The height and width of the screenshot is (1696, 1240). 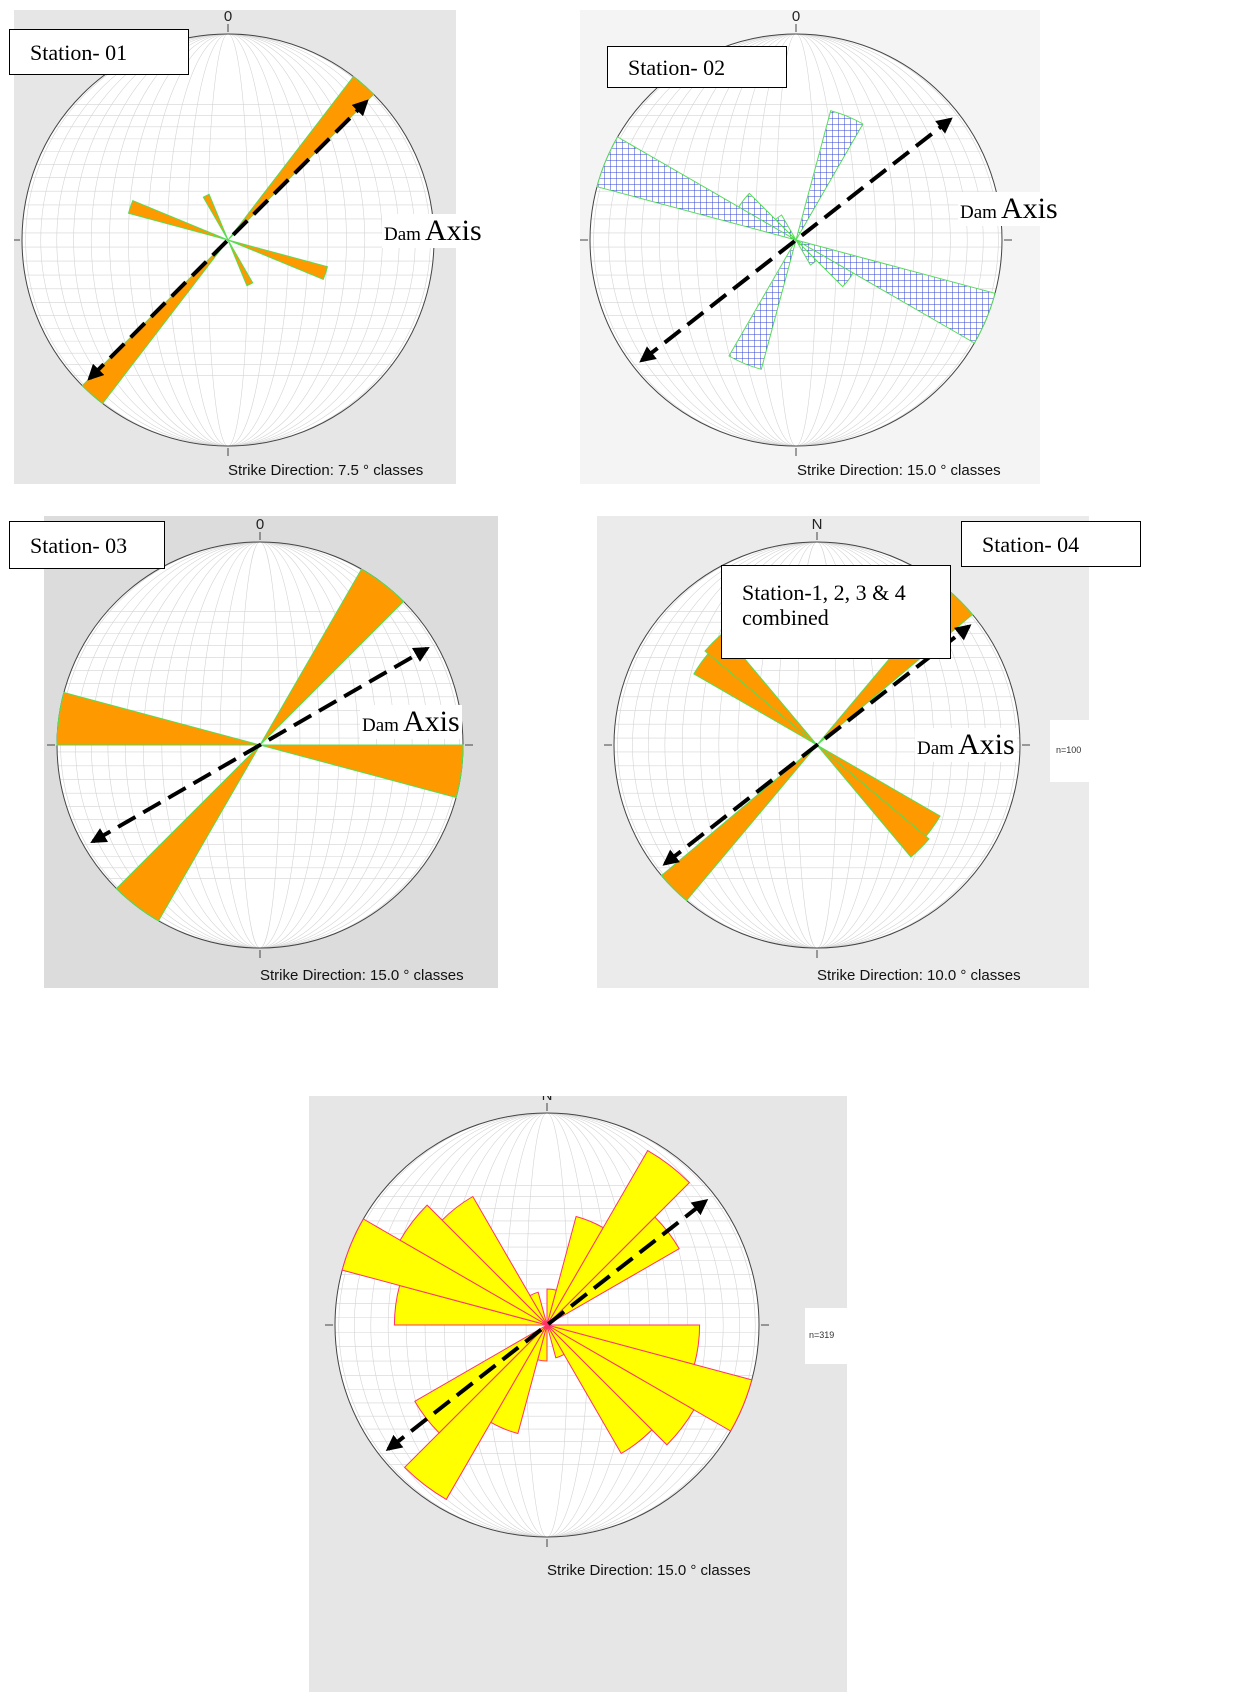 I want to click on rose-diagram-station-02: 0 Strike Direction: 15.0 ° classes, so click(x=810, y=247).